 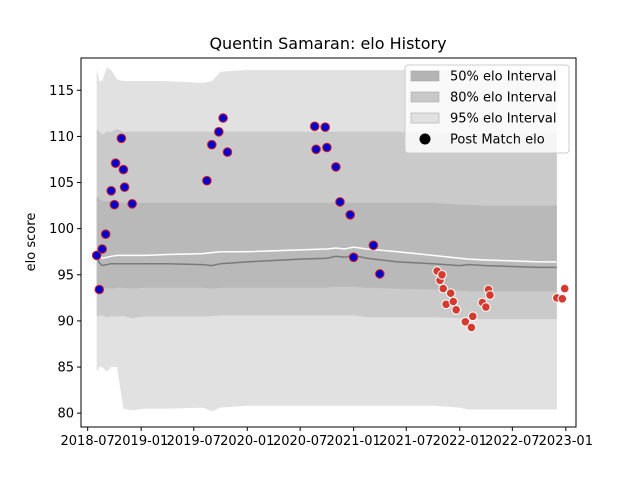 What do you see at coordinates (31, 242) in the screenshot?
I see `y-axis-label: elo score` at bounding box center [31, 242].